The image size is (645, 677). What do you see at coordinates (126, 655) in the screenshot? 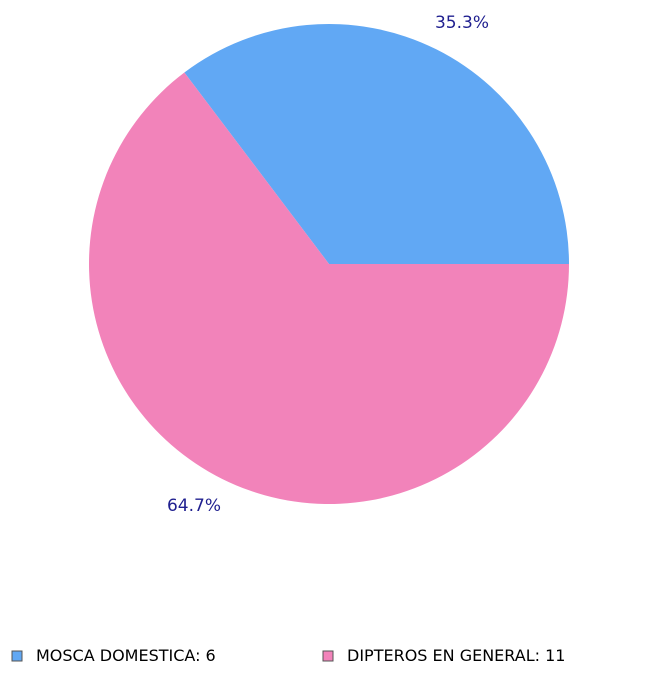
I see `legend-label: MOSCA DOMESTICA: 6` at bounding box center [126, 655].